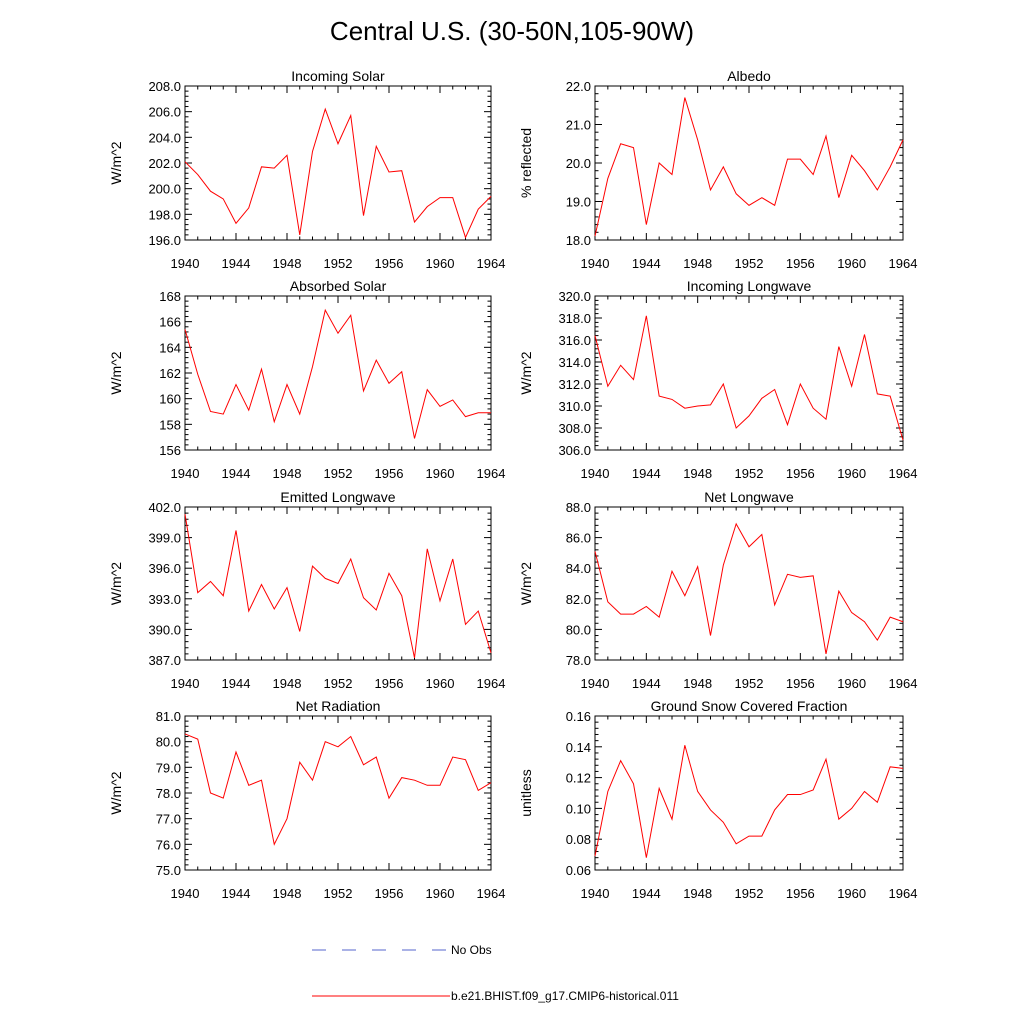  Describe the element at coordinates (578, 163) in the screenshot. I see `y-tick-label: 20.0` at that location.